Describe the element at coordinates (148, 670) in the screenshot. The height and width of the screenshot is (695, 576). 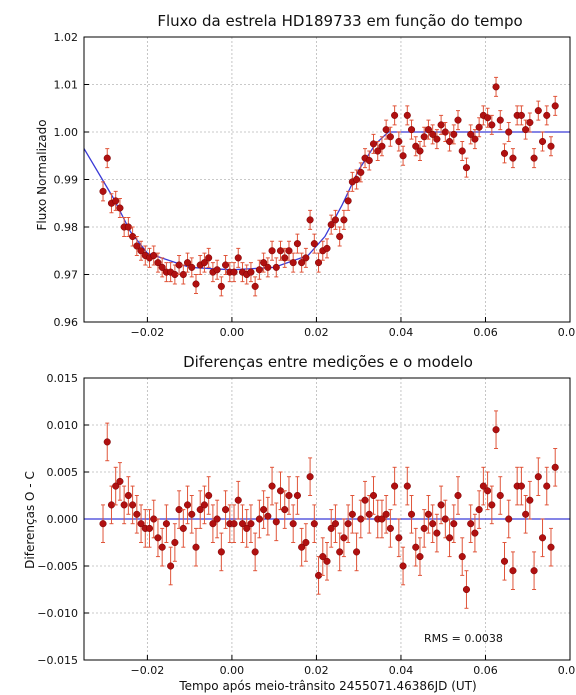
I see `residual-x-tick-label-0: −0.02` at that location.